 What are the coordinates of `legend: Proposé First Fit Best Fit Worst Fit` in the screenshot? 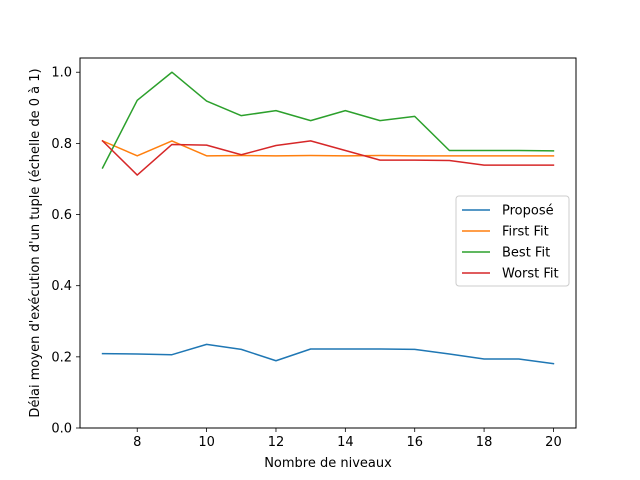 It's located at (512, 241).